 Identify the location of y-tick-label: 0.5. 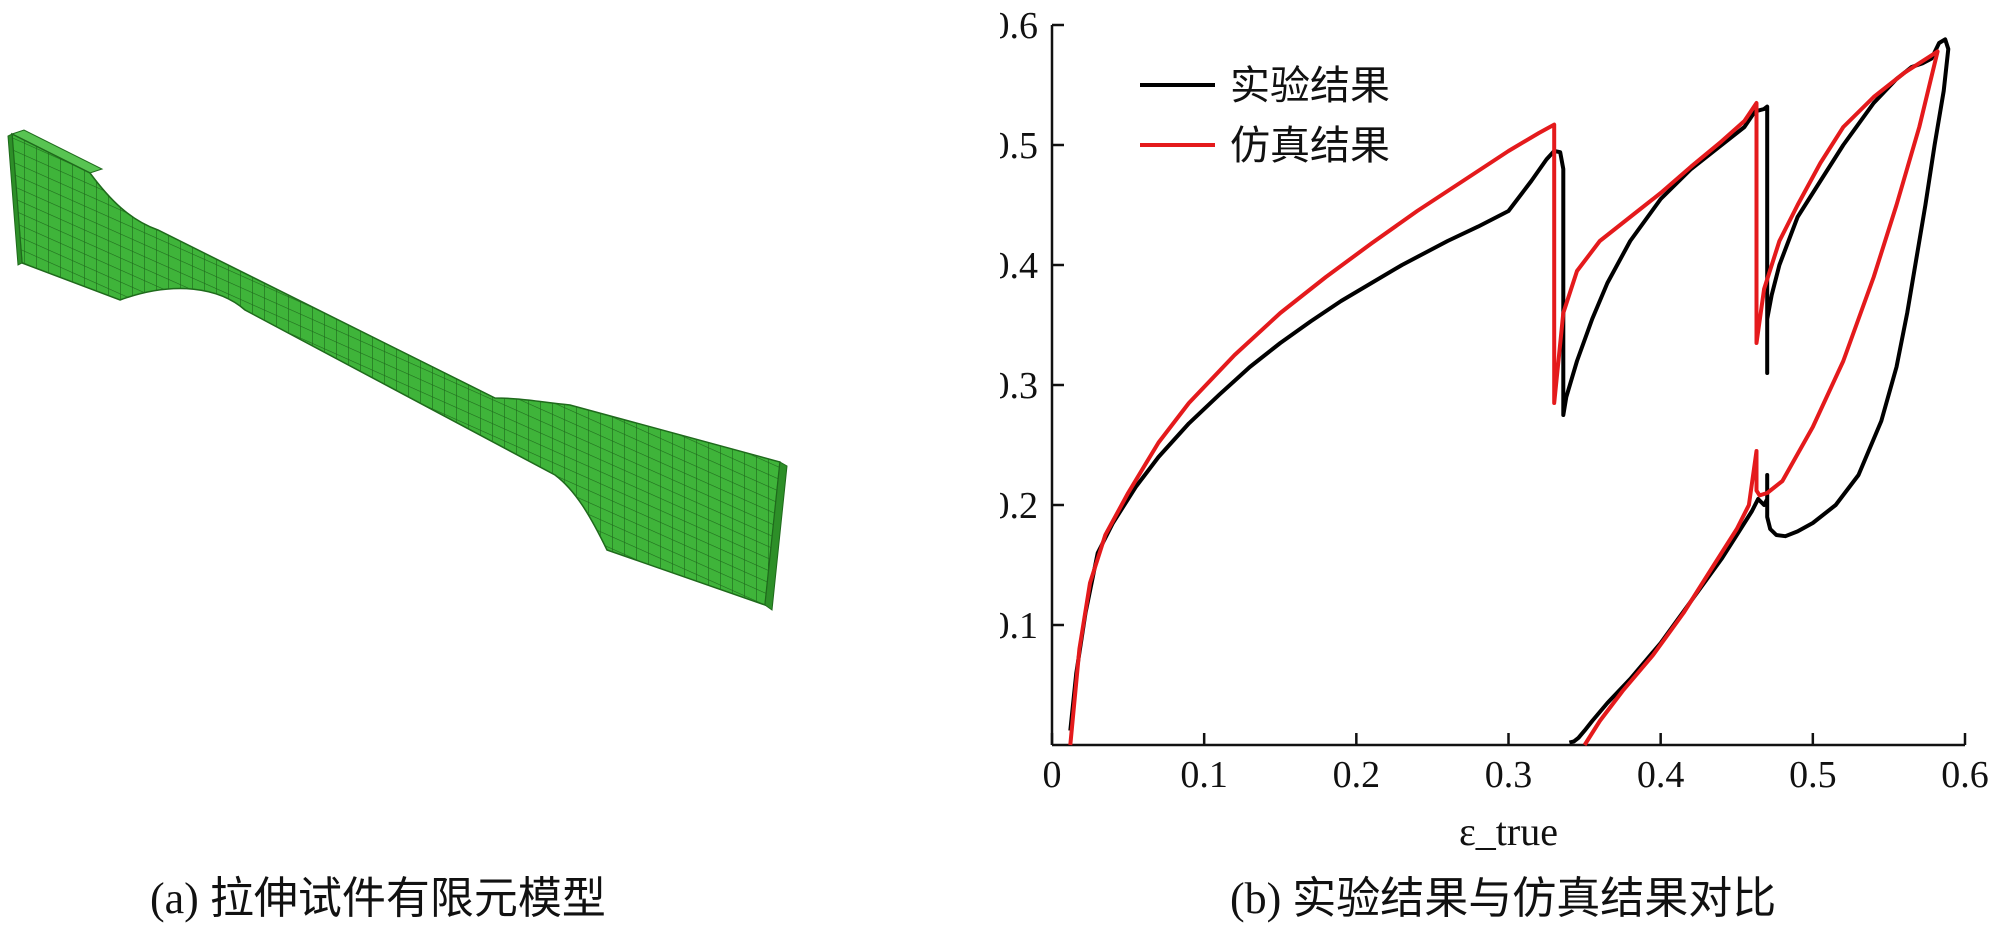
(1019, 146).